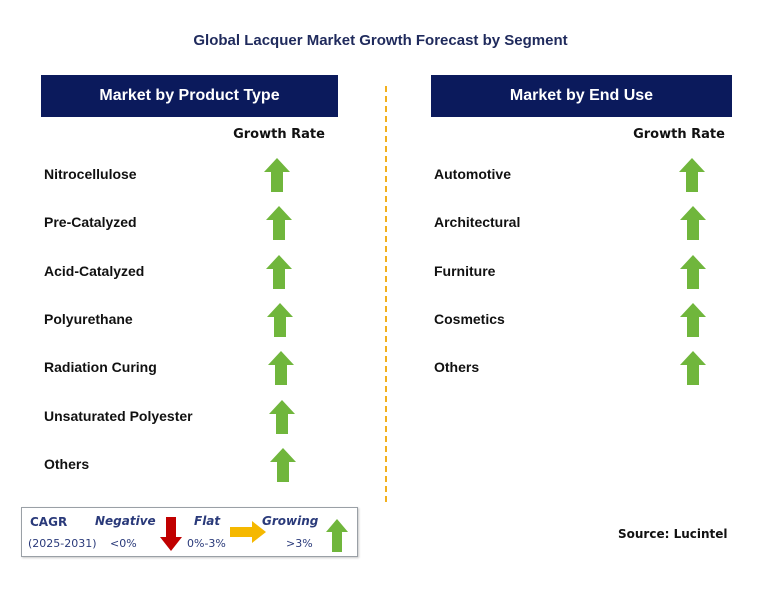  I want to click on down-arrow-icon, so click(171, 534).